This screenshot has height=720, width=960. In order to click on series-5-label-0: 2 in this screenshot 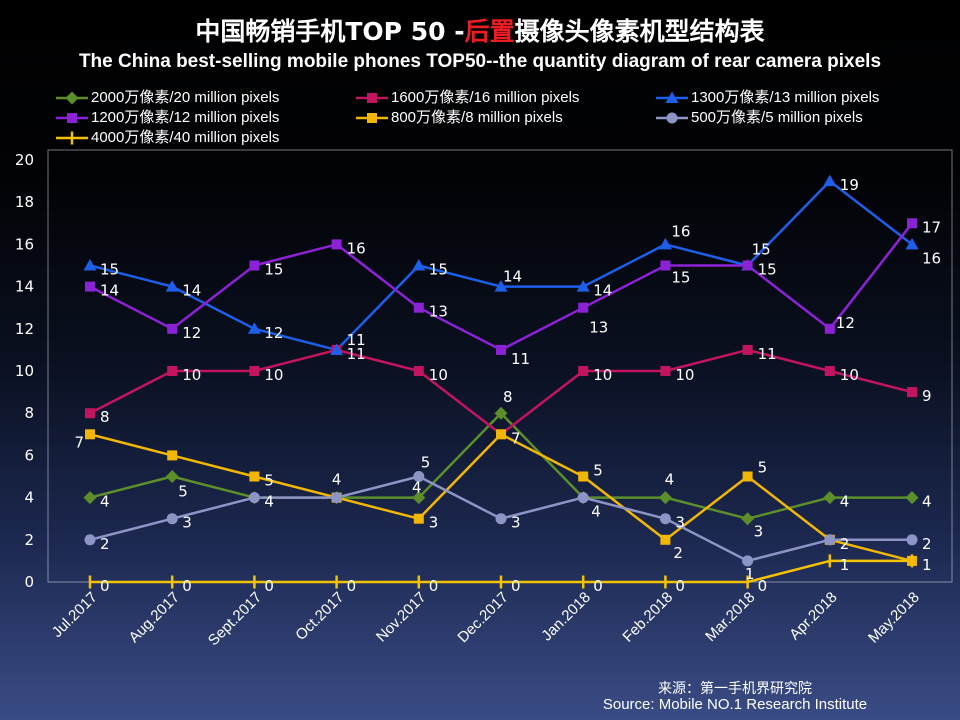, I will do `click(105, 544)`.